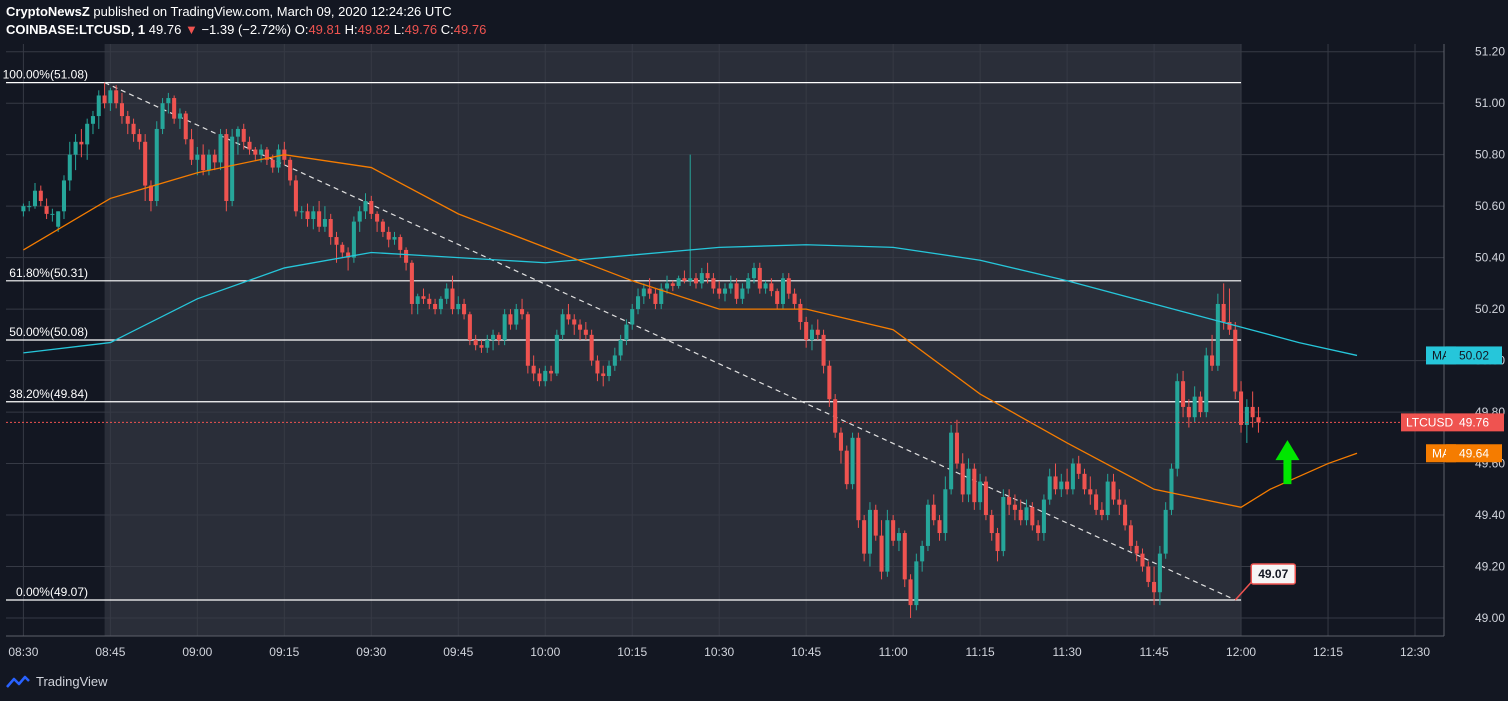 The width and height of the screenshot is (1508, 701). What do you see at coordinates (545, 652) in the screenshot?
I see `time-axis-label: 10:00` at bounding box center [545, 652].